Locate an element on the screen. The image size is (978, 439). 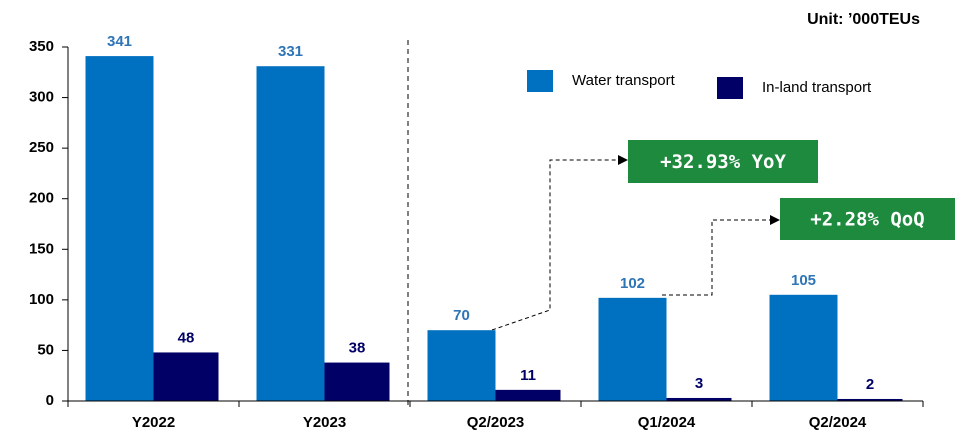
value-label: 48 is located at coordinates (186, 337).